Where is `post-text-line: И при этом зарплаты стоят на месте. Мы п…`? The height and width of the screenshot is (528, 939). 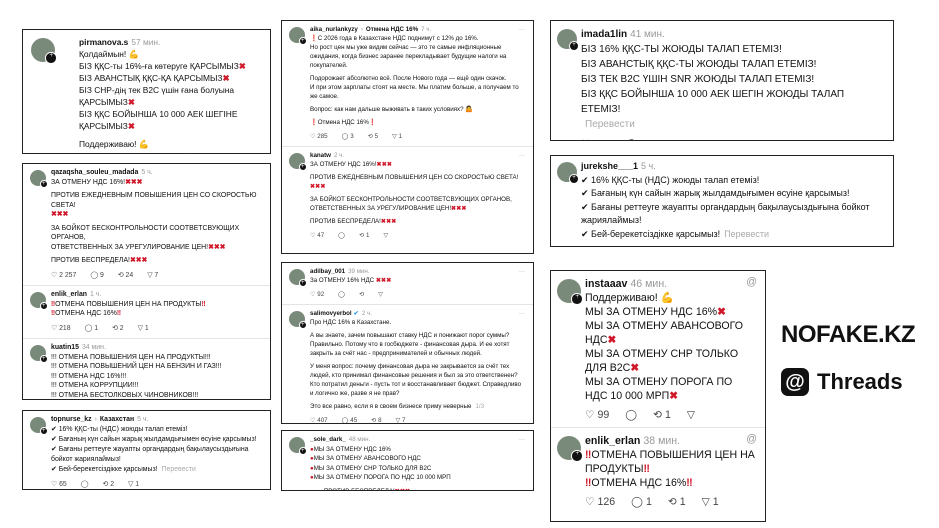 post-text-line: И при этом зарплаты стоят на месте. Мы п… is located at coordinates (416, 92).